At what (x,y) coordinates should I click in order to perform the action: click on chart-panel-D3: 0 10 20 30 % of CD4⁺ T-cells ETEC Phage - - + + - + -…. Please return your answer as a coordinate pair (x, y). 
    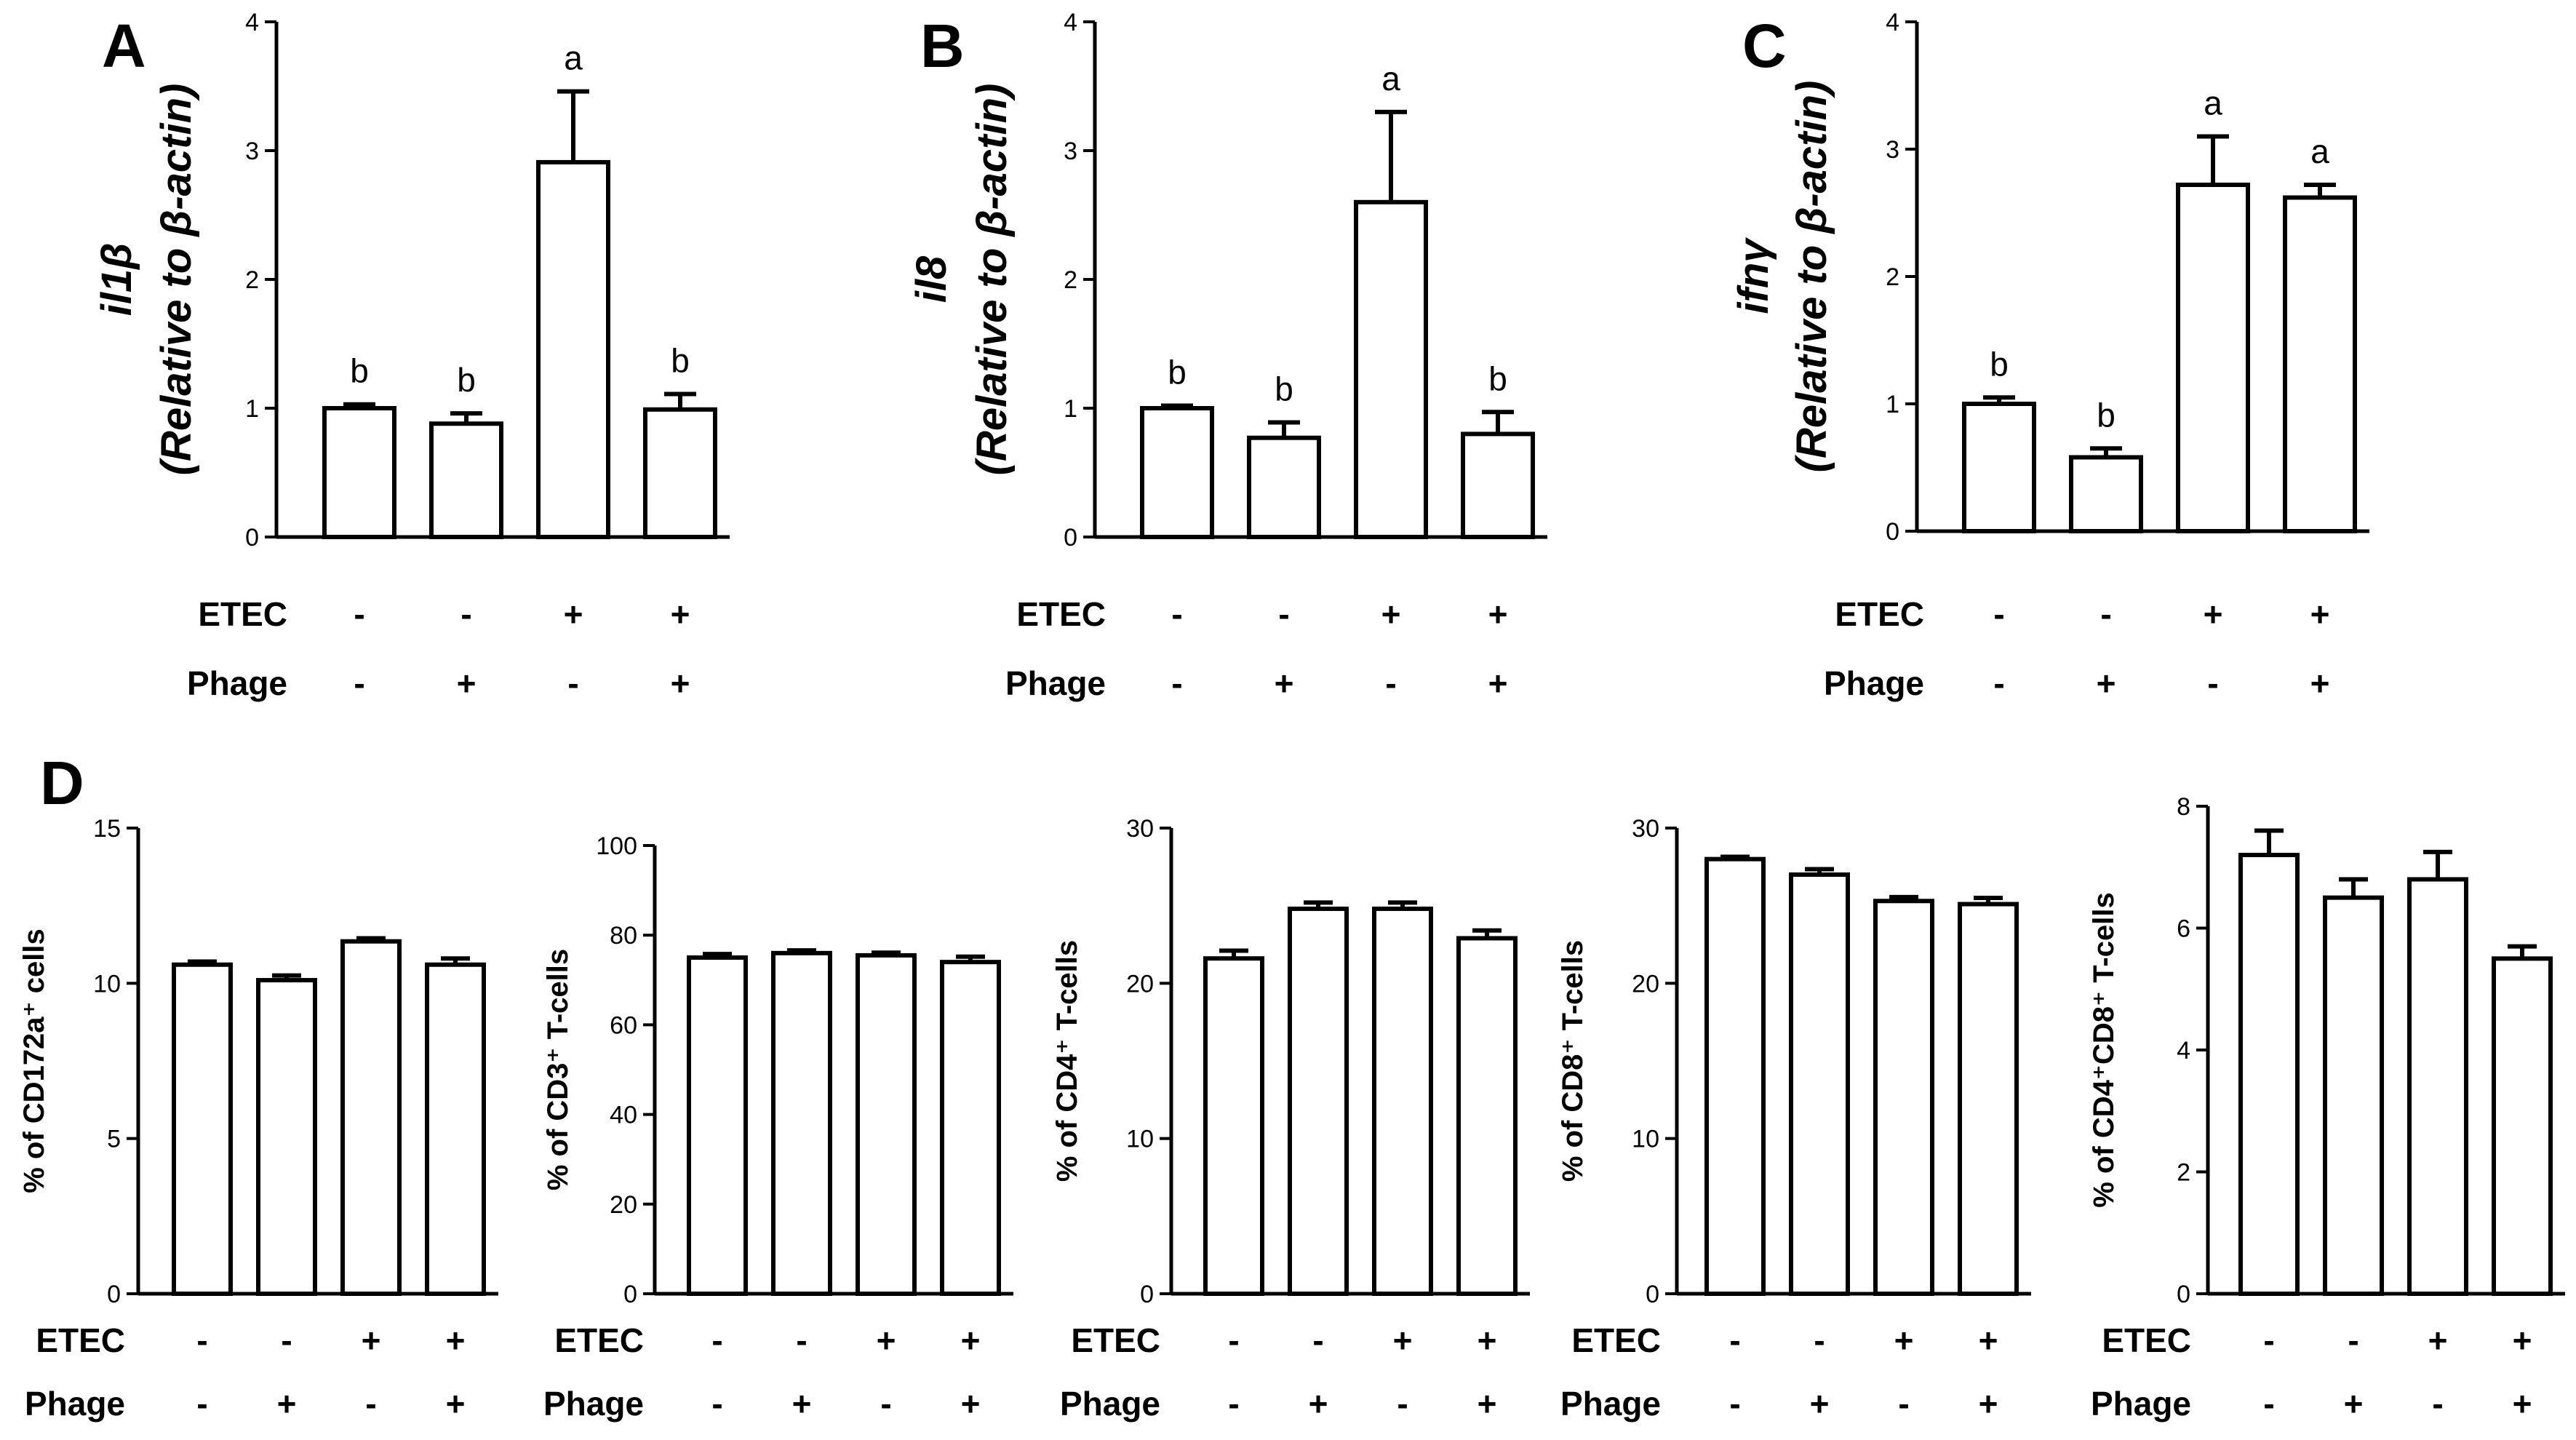
    Looking at the image, I should click on (1290, 1119).